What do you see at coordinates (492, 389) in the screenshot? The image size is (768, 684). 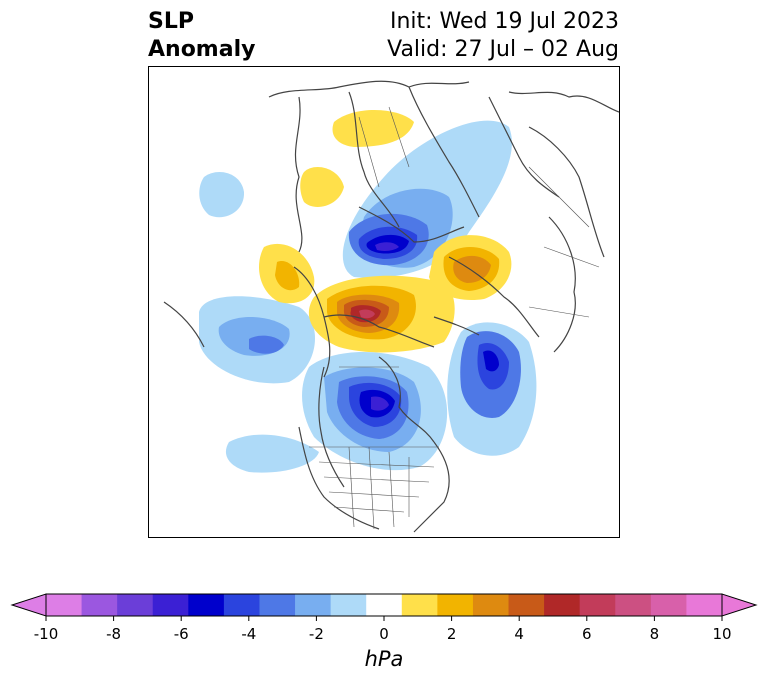 I see `anomaly-atlantic-low` at bounding box center [492, 389].